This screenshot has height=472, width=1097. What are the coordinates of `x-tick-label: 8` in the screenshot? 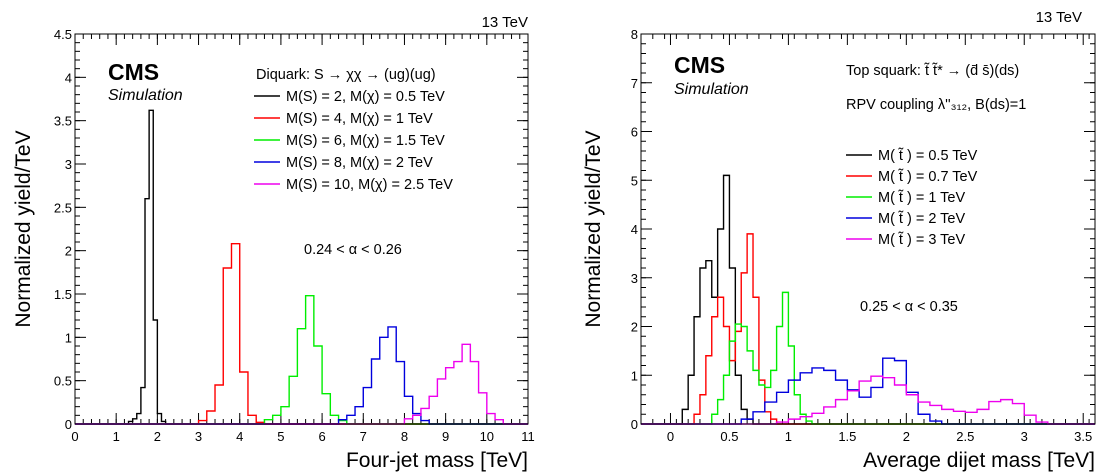 It's located at (404, 436).